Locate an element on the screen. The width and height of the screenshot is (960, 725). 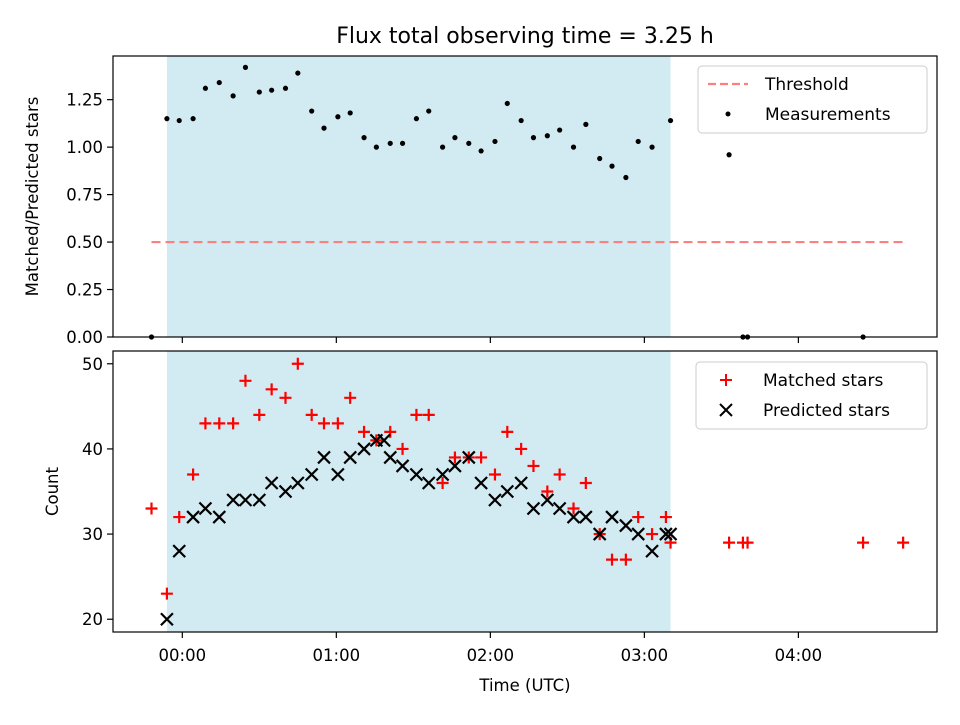
matched-legend-swatch is located at coordinates (726, 380).